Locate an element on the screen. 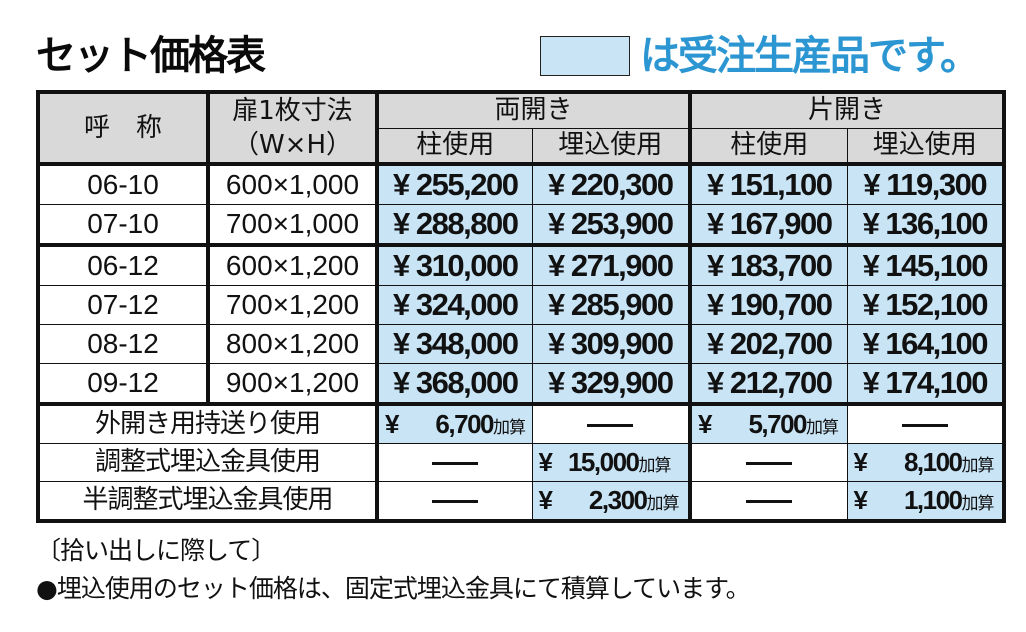  addon-row: 調整式埋込金具使用 ¥15,000加算 ¥8,100加算 is located at coordinates (521, 462).